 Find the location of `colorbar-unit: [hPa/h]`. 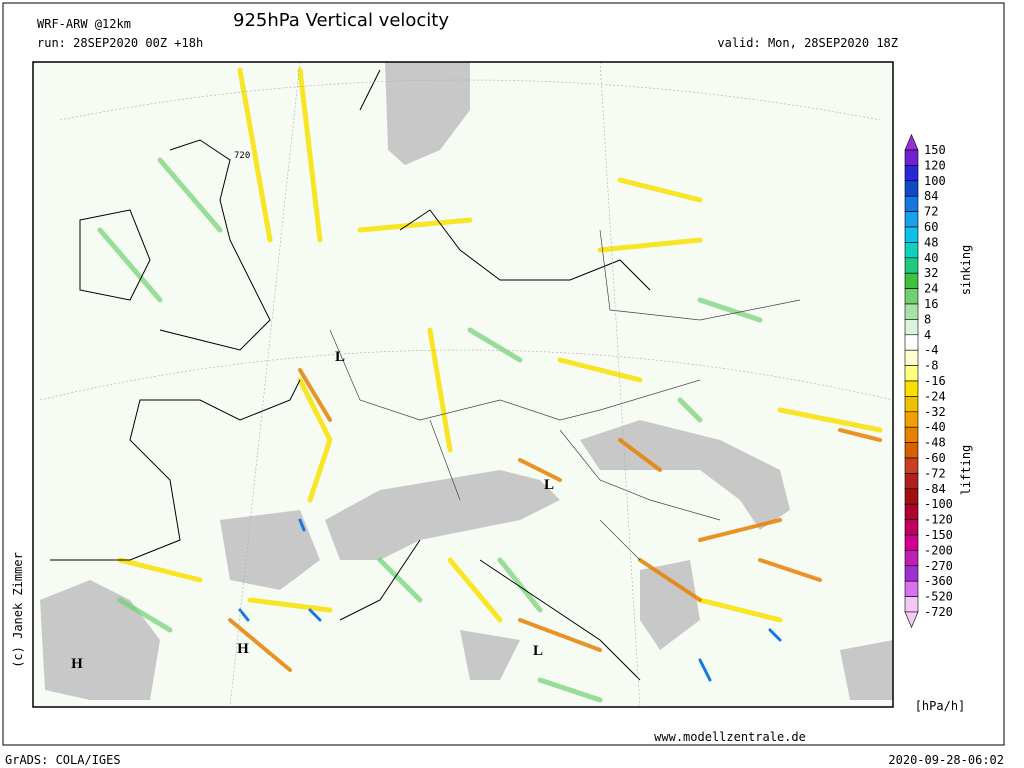

colorbar-unit: [hPa/h] is located at coordinates (940, 706).